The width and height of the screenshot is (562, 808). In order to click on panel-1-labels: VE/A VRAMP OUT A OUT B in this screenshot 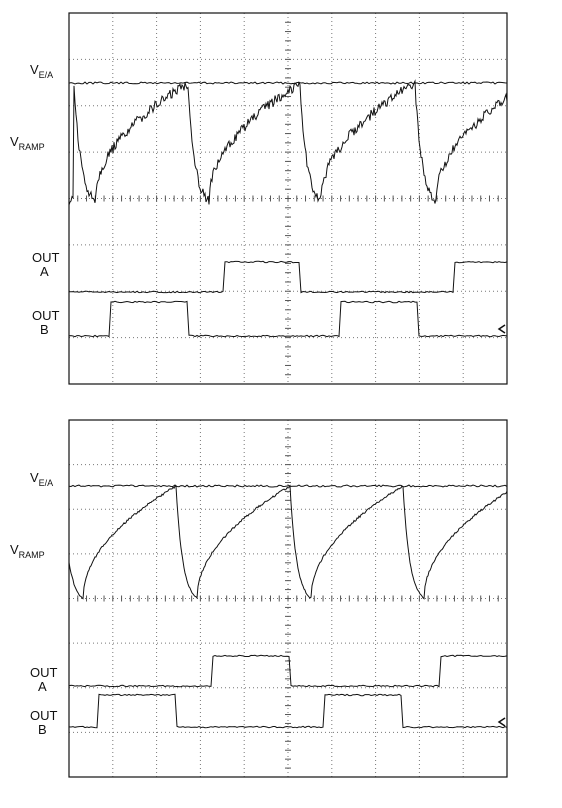, I will do `click(35, 199)`.